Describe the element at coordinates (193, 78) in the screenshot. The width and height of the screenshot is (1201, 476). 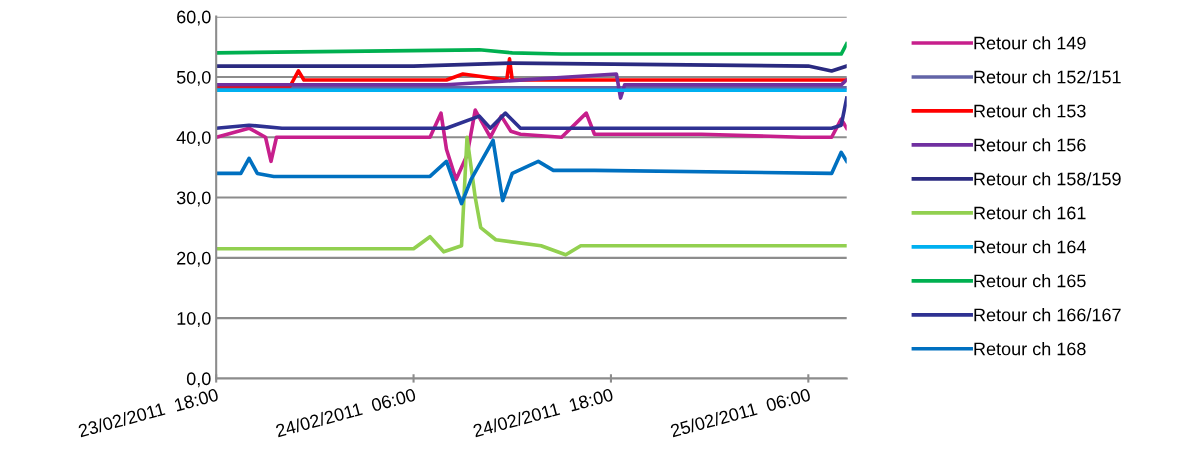
I see `y-tick-label: 50,0` at that location.